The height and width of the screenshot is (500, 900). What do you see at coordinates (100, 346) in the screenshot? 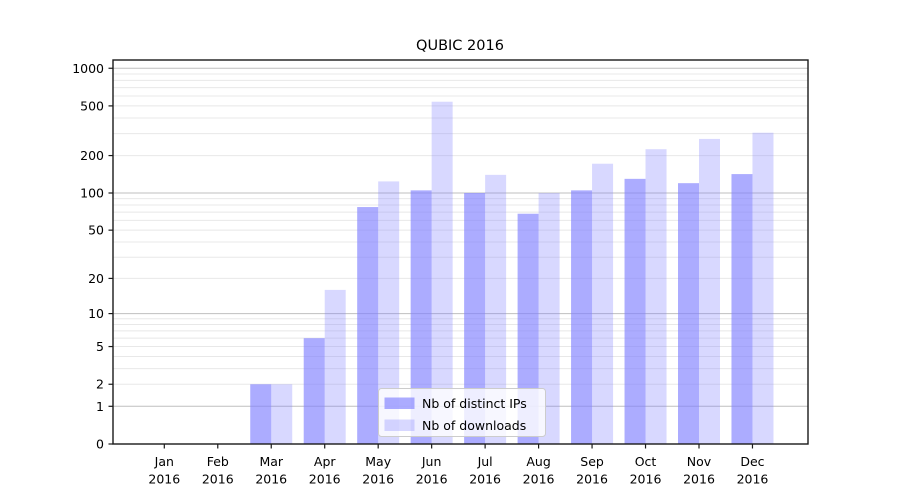
I see `y-tick-label: 5` at bounding box center [100, 346].